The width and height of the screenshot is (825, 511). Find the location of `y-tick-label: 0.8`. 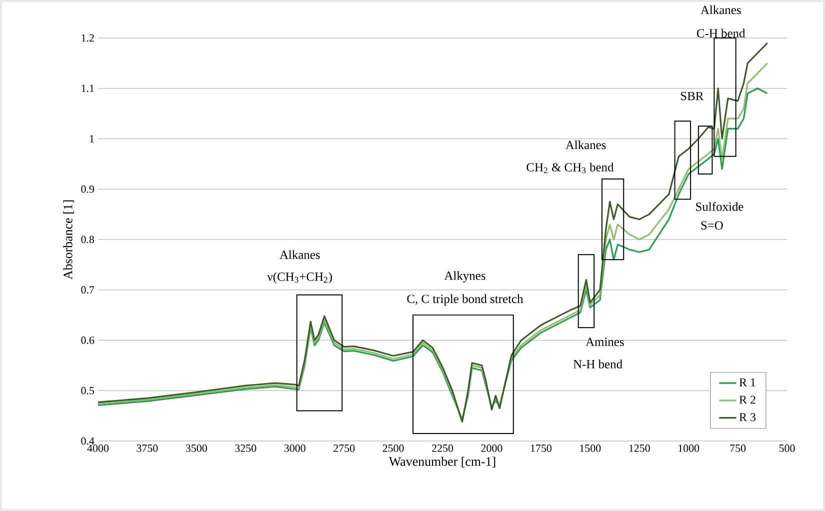

y-tick-label: 0.8 is located at coordinates (87, 240).